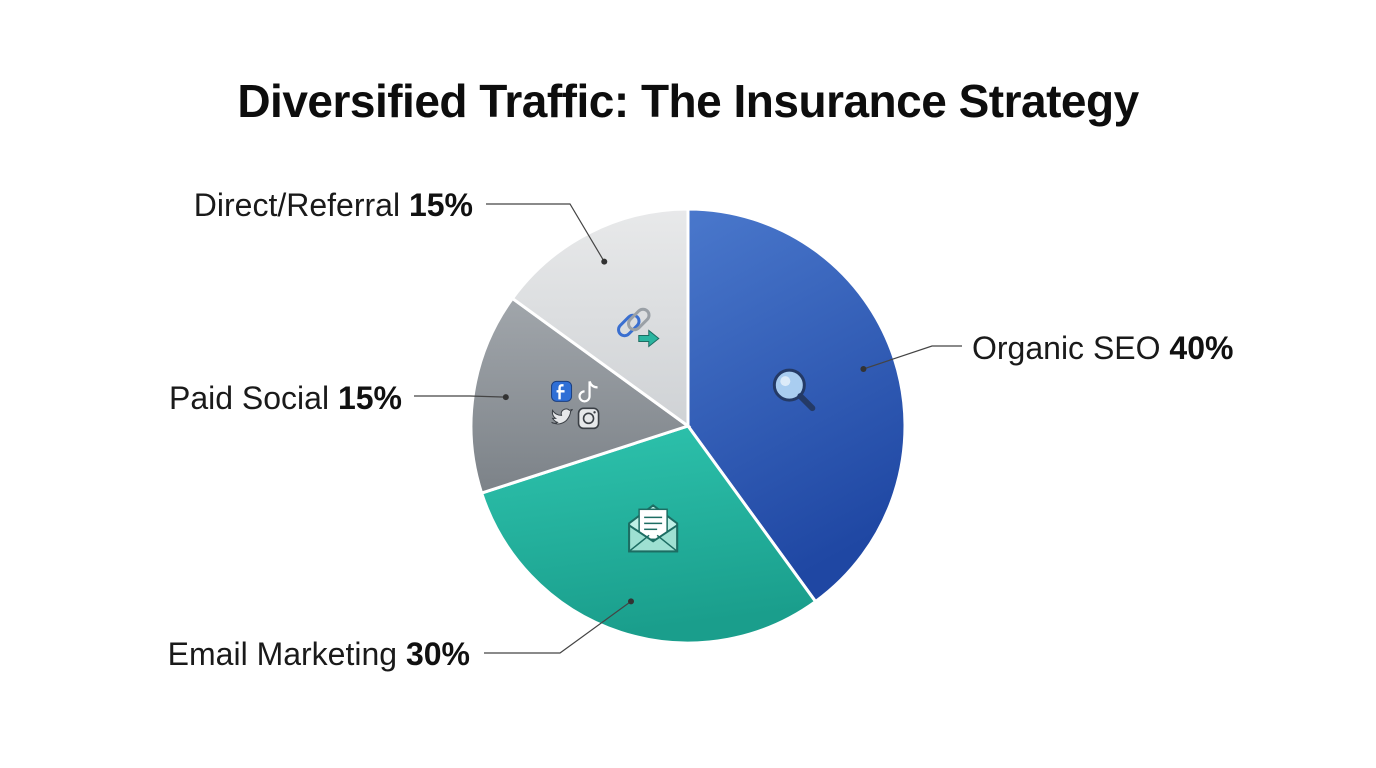 The height and width of the screenshot is (768, 1376). What do you see at coordinates (588, 418) in the screenshot?
I see `instagram-icon` at bounding box center [588, 418].